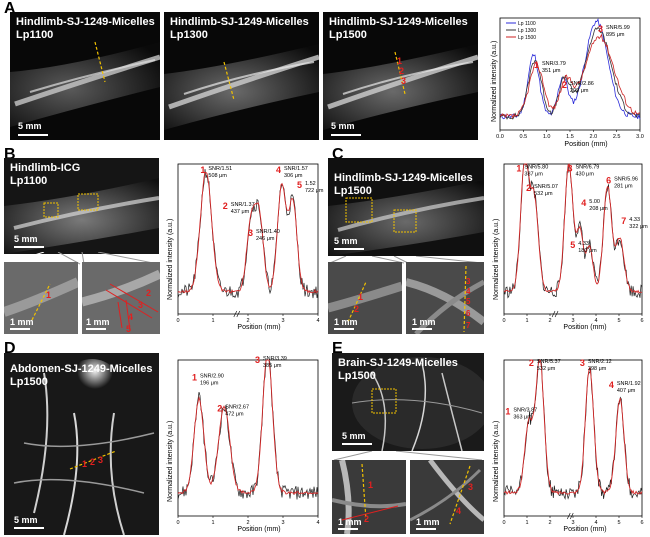  Describe the element at coordinates (299, 185) in the screenshot. I see `panel-b-peak-label-5: 5` at that location.